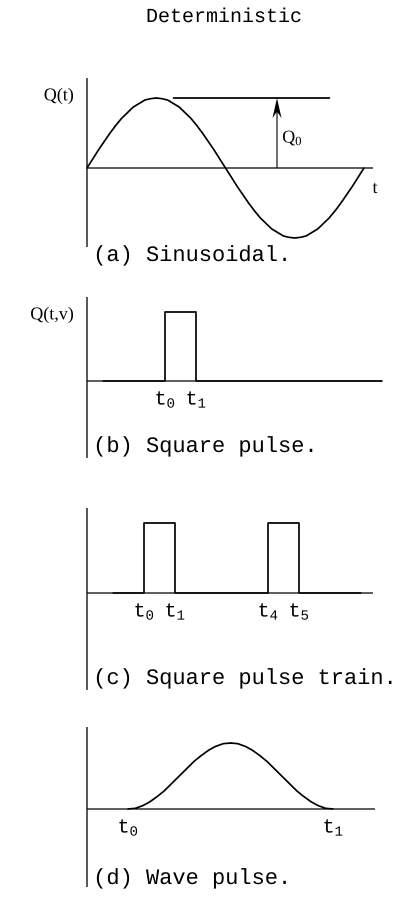 The image size is (406, 900). I want to click on chart-title: Deterministic, so click(224, 15).